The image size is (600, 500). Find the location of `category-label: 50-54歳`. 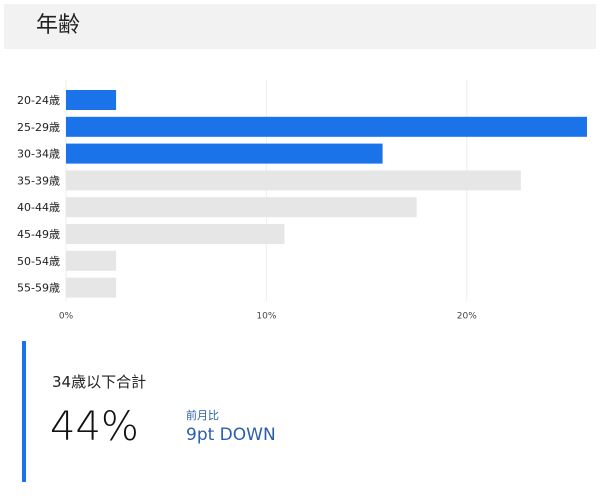

category-label: 50-54歳 is located at coordinates (38, 261).